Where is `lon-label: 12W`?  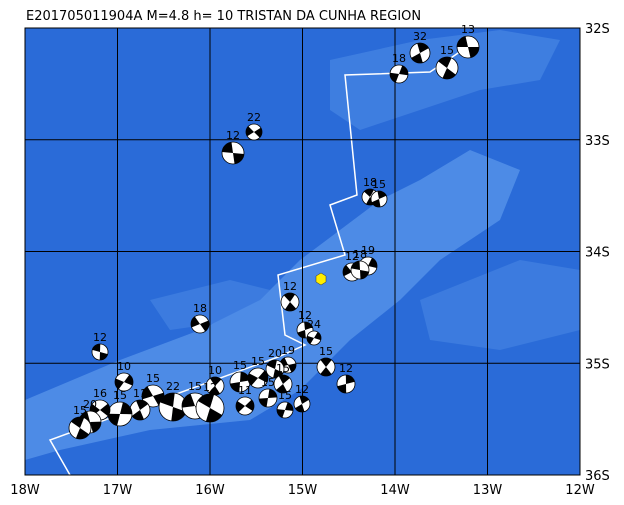
lon-label: 12W is located at coordinates (580, 490).